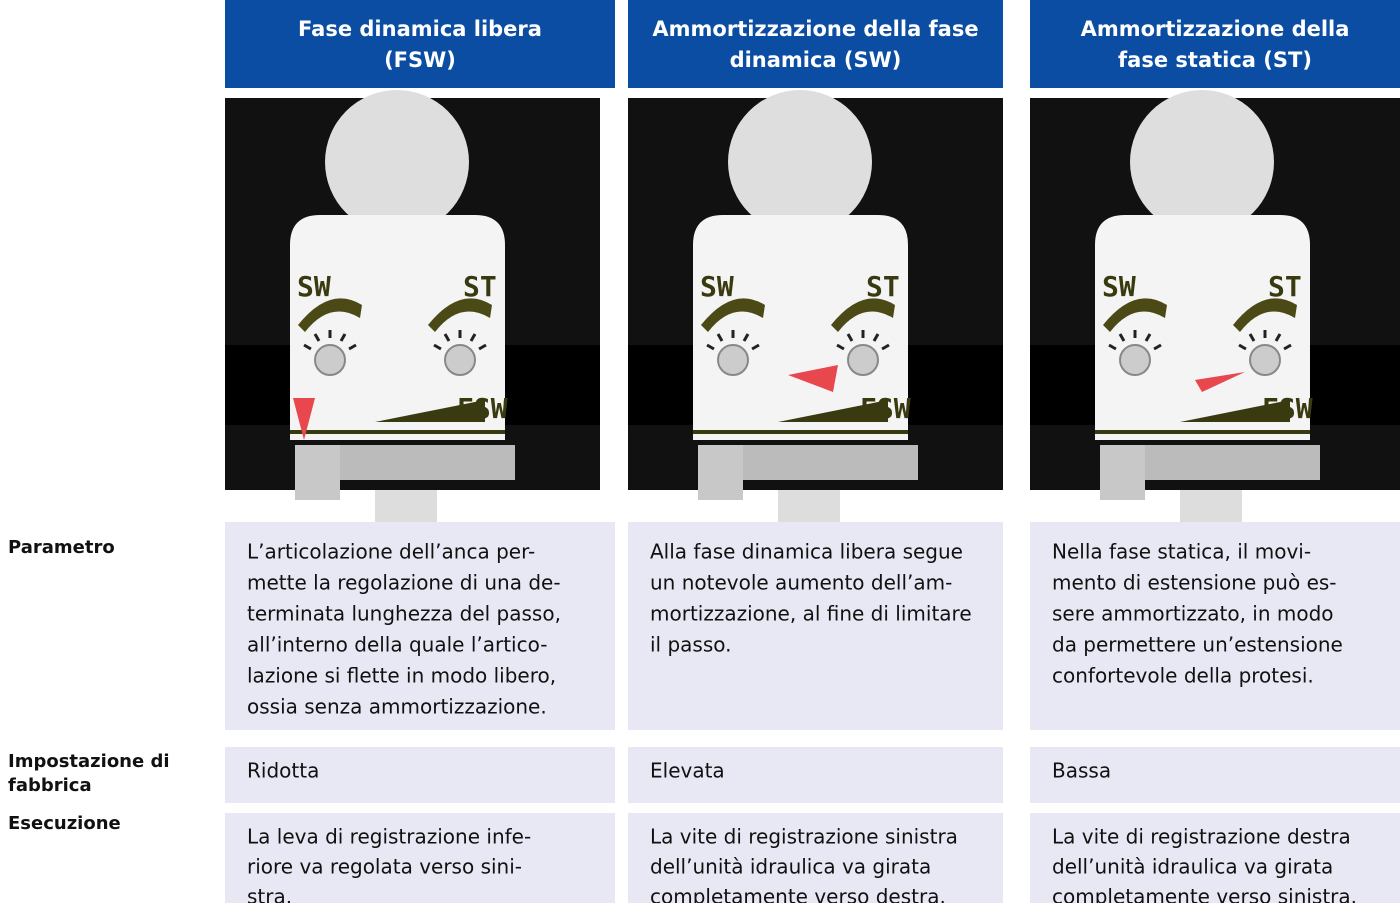 The image size is (1400, 903). I want to click on cell-text: sere ammortizzato, in modo, so click(1193, 614).